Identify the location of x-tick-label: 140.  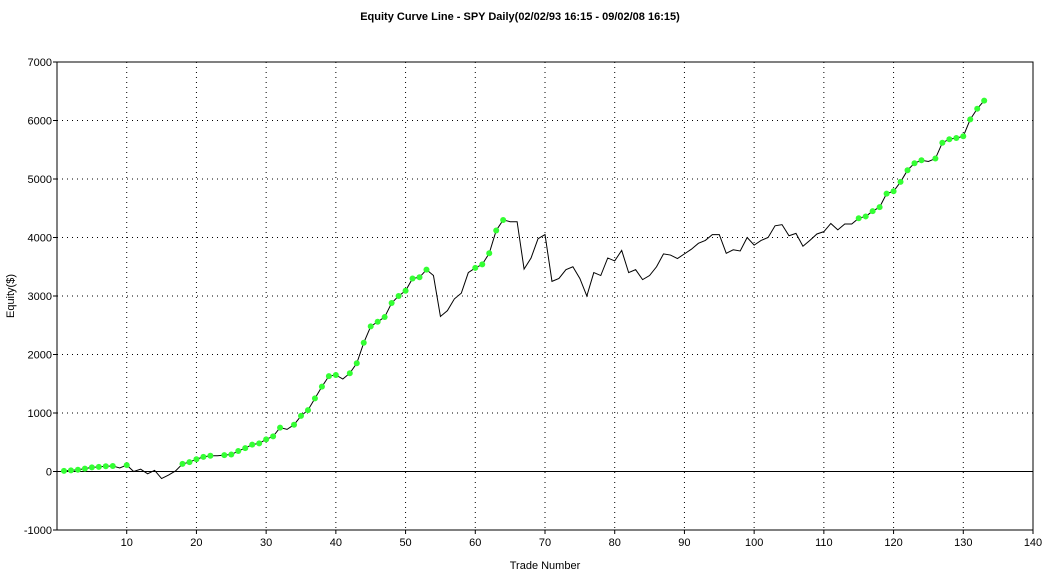
(1033, 543).